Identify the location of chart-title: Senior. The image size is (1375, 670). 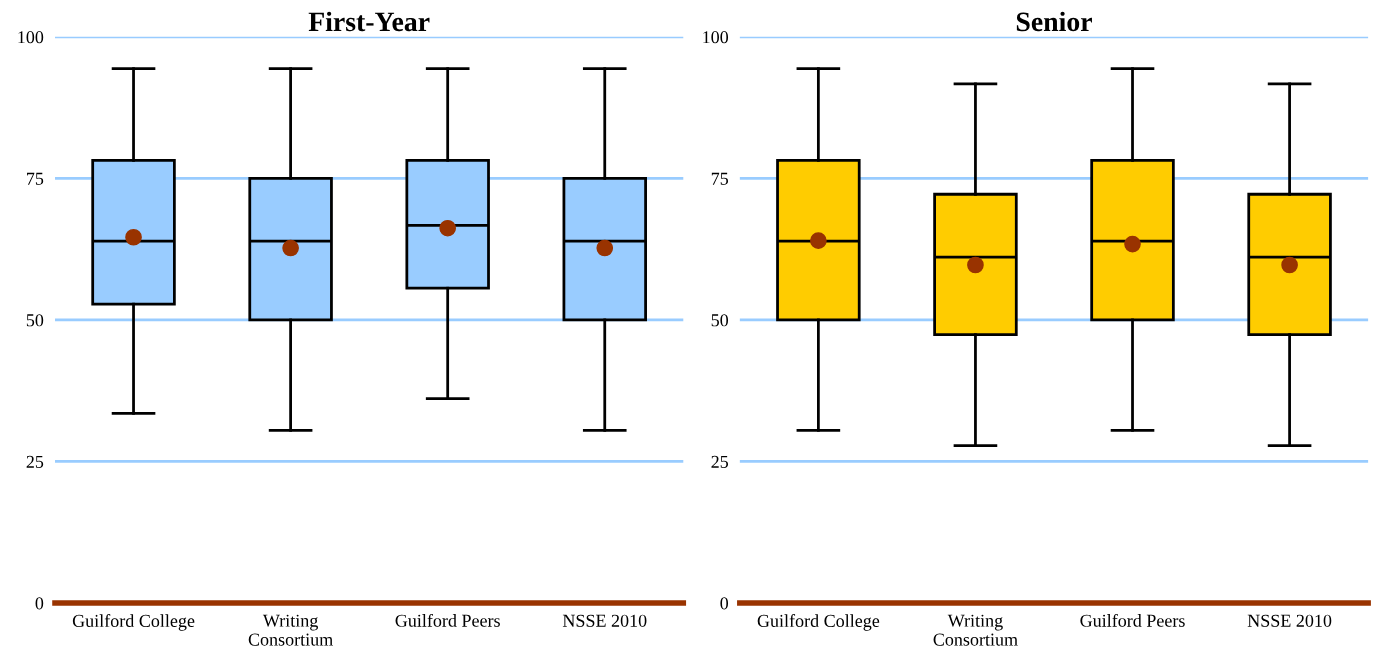
(1054, 21).